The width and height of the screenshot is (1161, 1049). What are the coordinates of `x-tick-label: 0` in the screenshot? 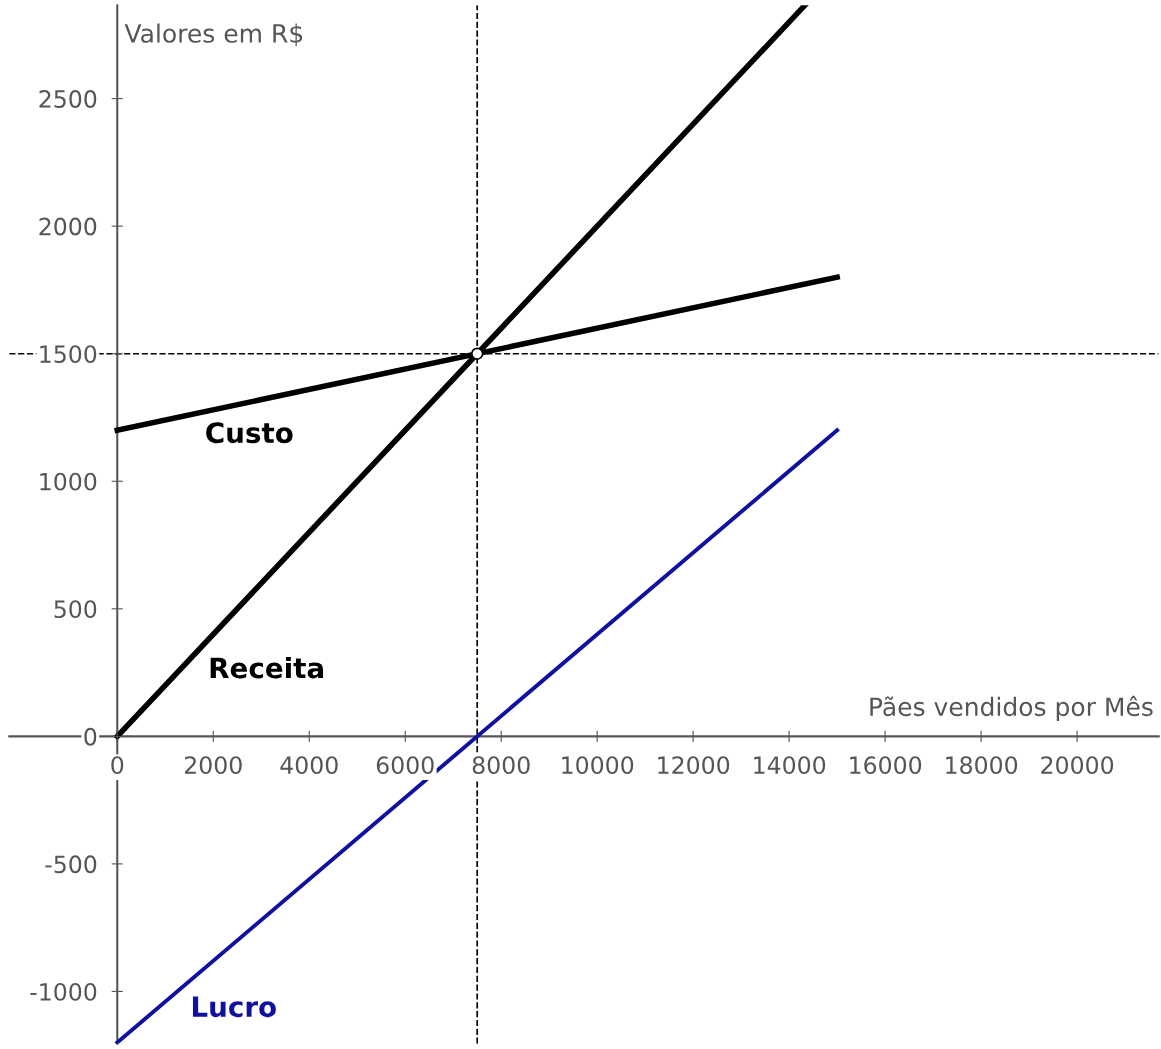 It's located at (117, 765).